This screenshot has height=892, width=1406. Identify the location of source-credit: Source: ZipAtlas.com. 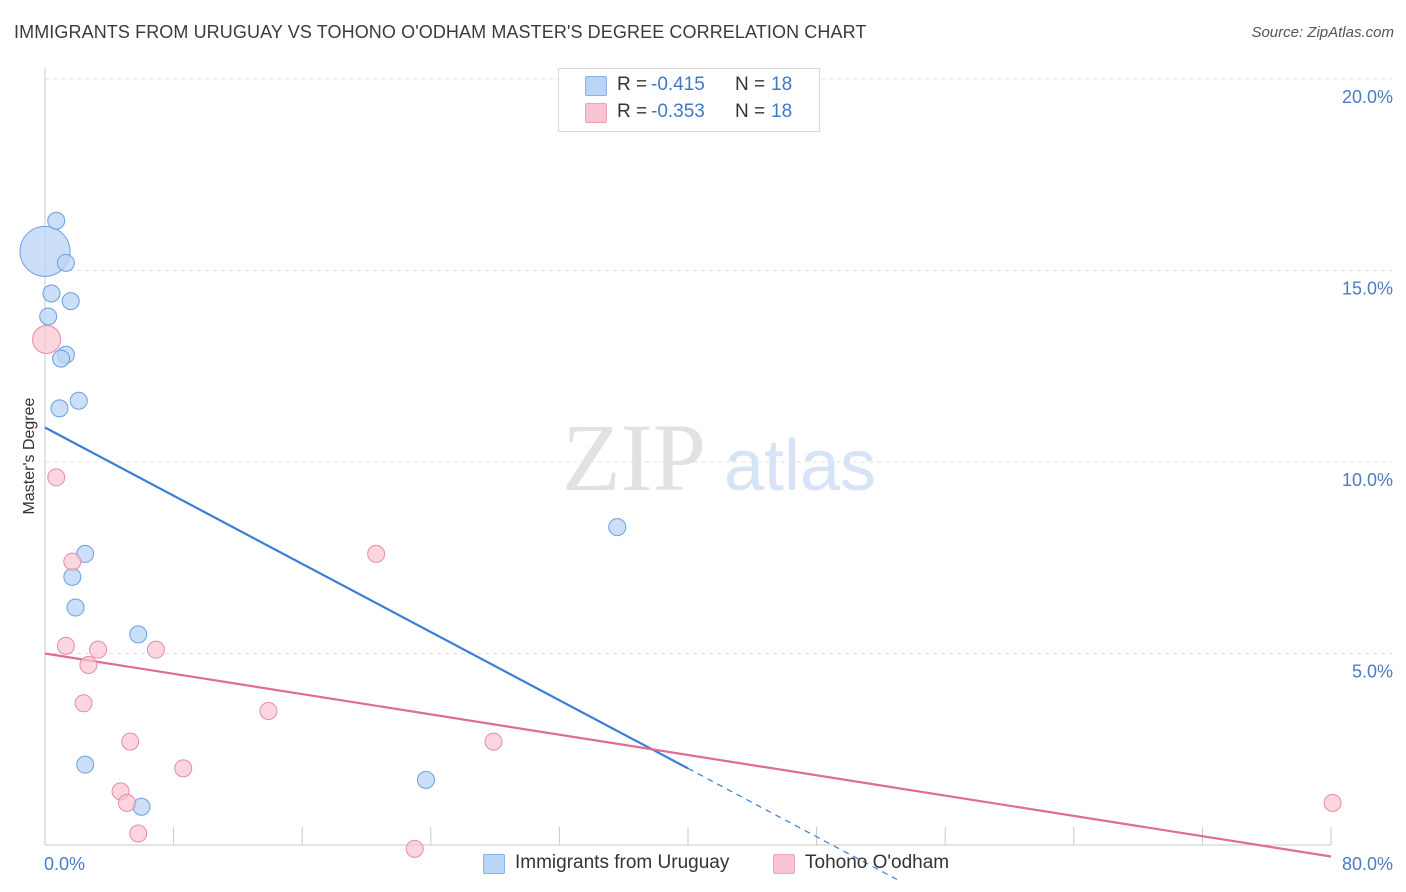
(1322, 32).